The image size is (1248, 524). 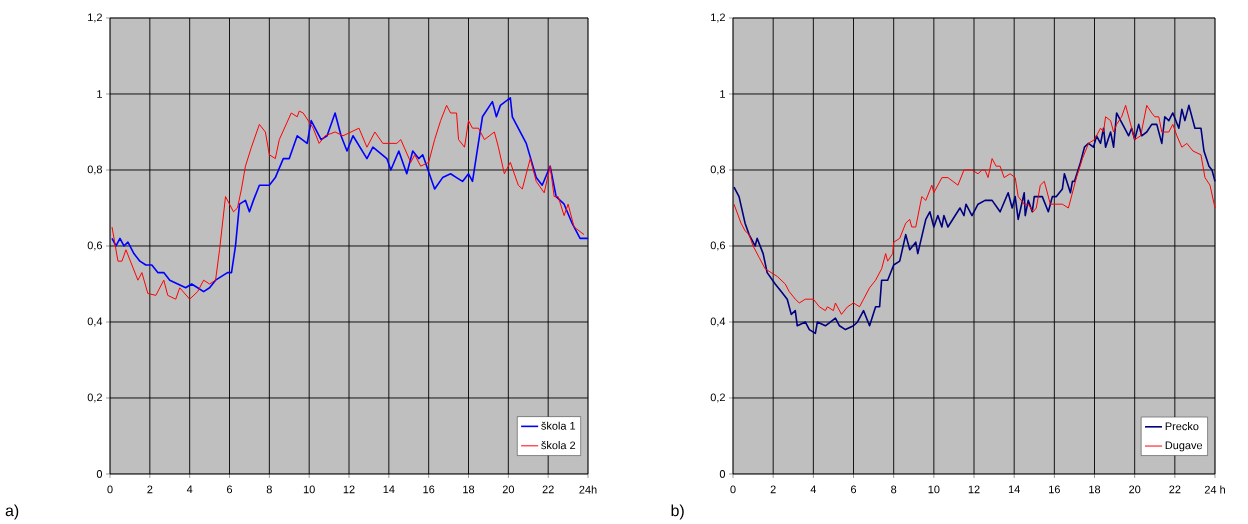 What do you see at coordinates (558, 425) in the screenshot?
I see `legend-label: škola 1` at bounding box center [558, 425].